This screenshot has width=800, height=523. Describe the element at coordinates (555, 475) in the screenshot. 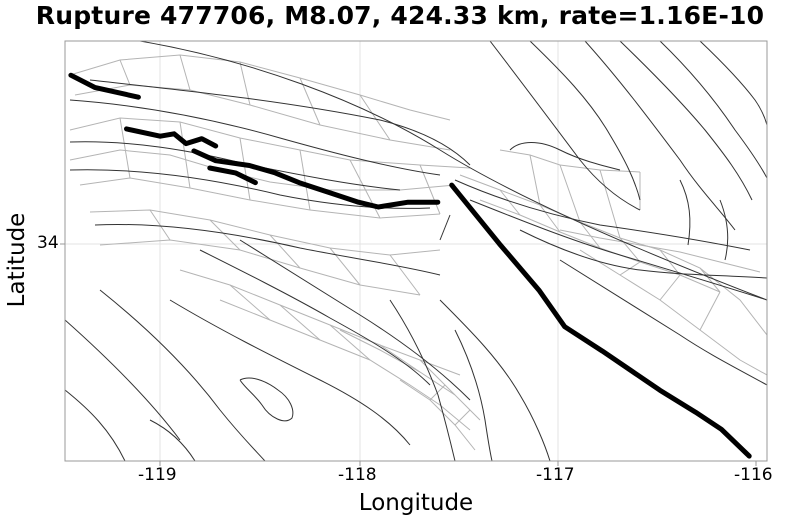

I see `x-tick-label: -117` at that location.